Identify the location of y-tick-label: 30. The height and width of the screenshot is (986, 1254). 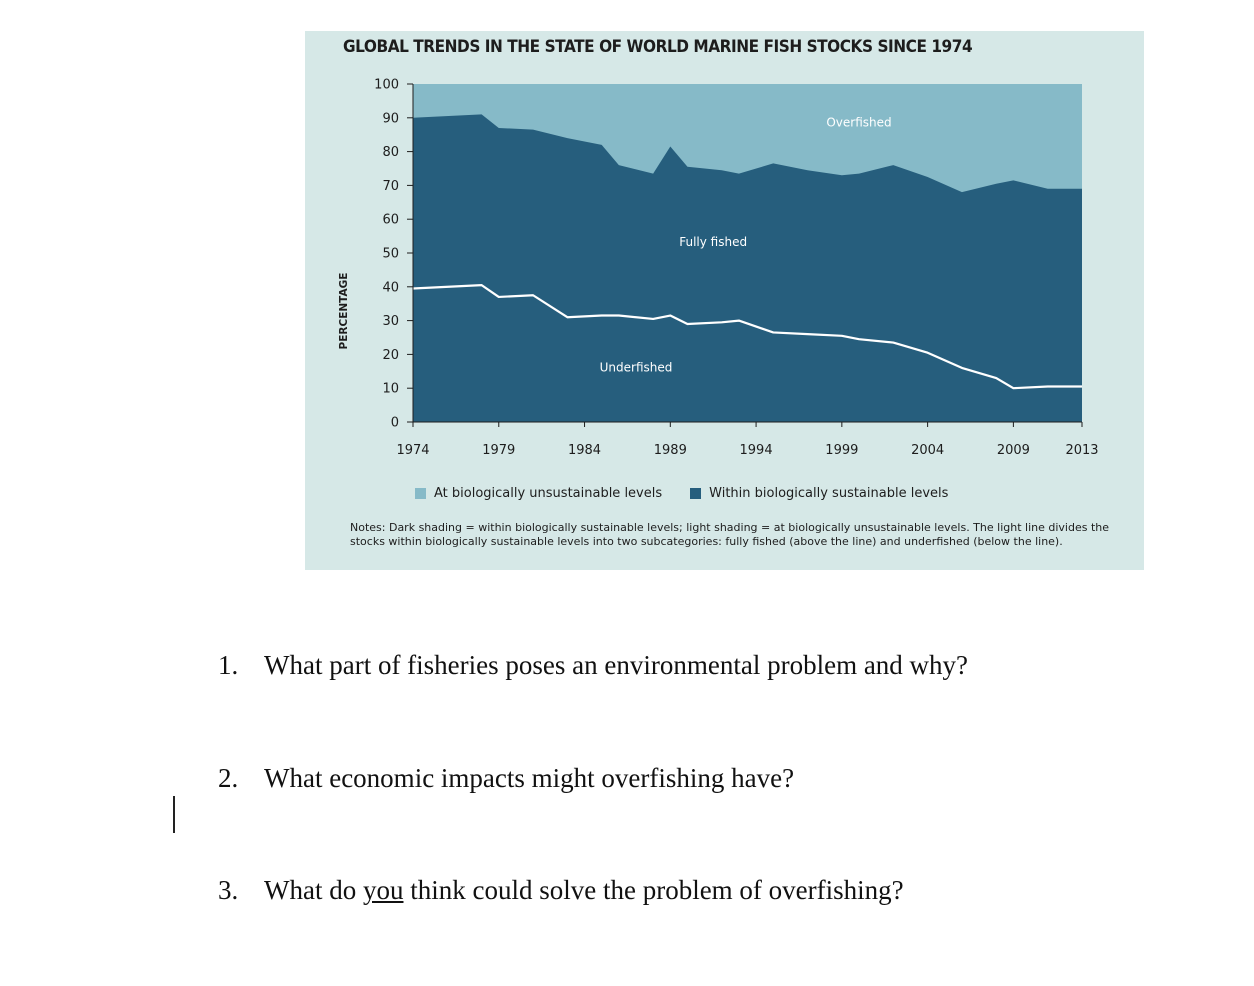
(390, 321).